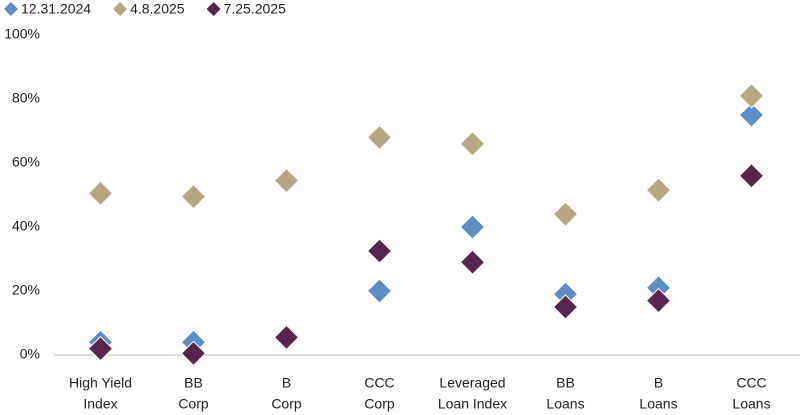 The width and height of the screenshot is (800, 415). What do you see at coordinates (26, 290) in the screenshot?
I see `y-tick-label: 20%` at bounding box center [26, 290].